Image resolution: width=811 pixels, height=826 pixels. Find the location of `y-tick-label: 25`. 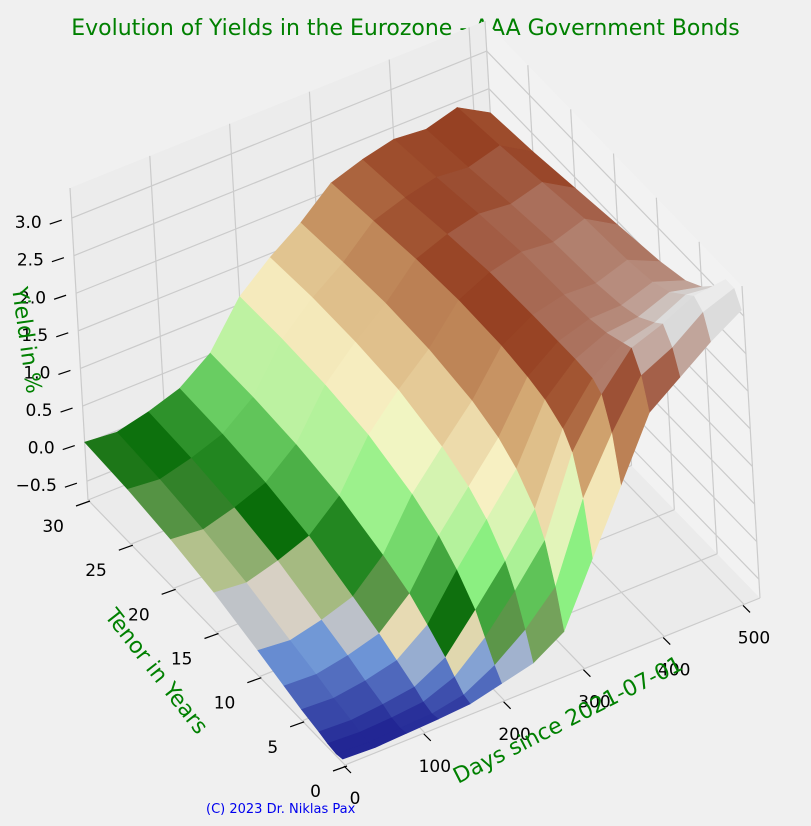

y-tick-label: 25 is located at coordinates (96, 571).